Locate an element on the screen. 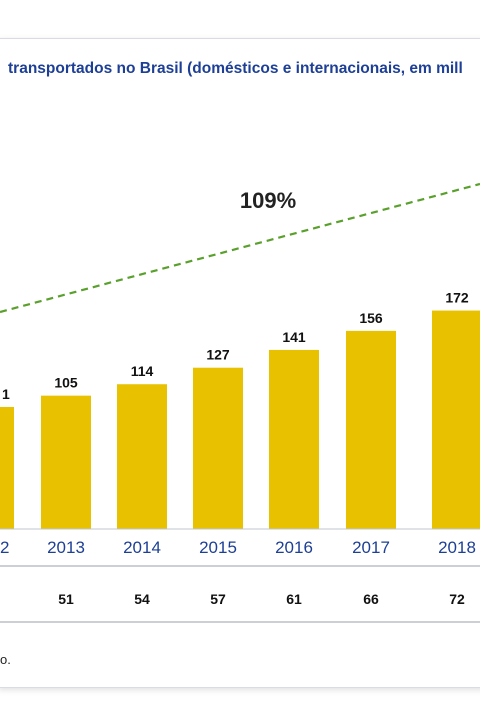  secondary-value-2017: 66 is located at coordinates (371, 599).